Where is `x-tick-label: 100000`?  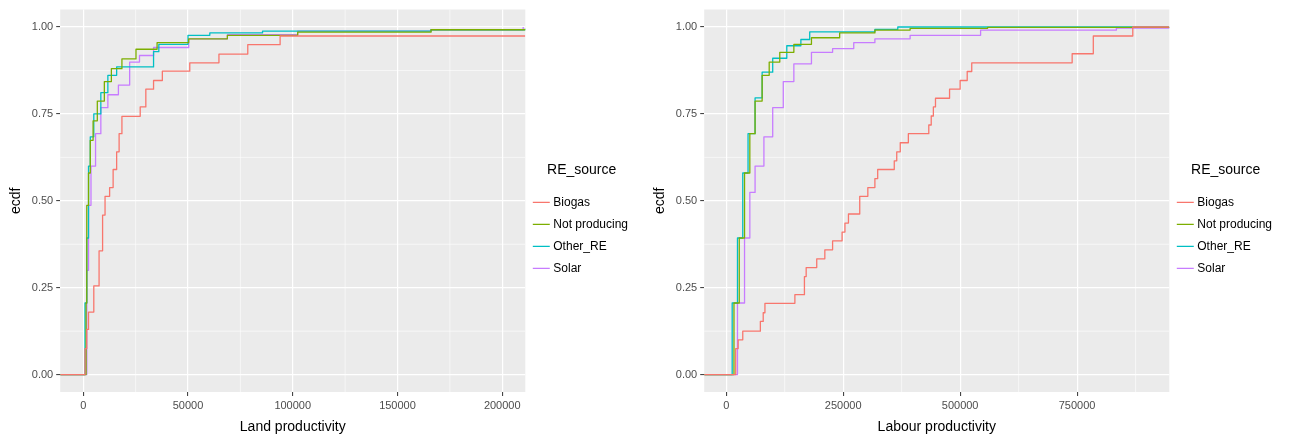 x-tick-label: 100000 is located at coordinates (293, 404).